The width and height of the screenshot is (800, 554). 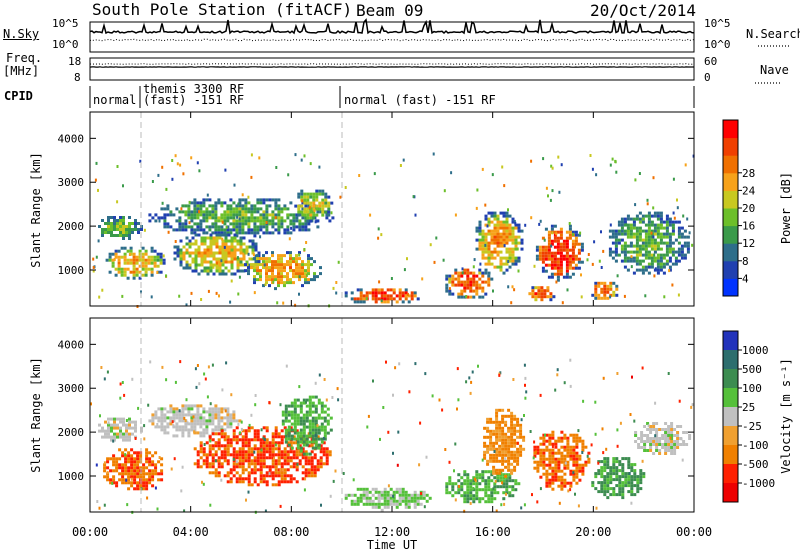 What do you see at coordinates (65, 23) in the screenshot?
I see `nsky-tick-high: 10^5` at bounding box center [65, 23].